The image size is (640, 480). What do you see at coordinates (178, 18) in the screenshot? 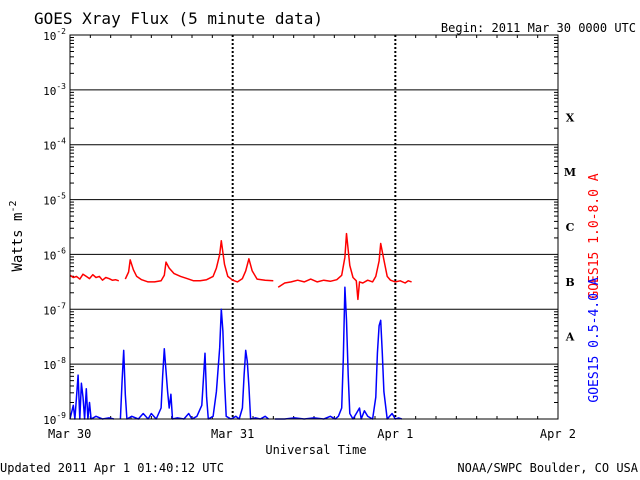
I see `chart-title: GOES Xray Flux (5 minute data)` at bounding box center [178, 18].